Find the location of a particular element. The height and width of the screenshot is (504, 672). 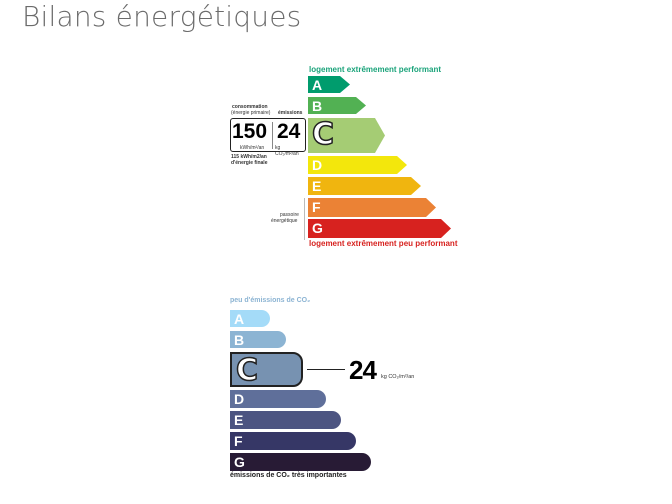

ges-class-letter: B is located at coordinates (239, 340).